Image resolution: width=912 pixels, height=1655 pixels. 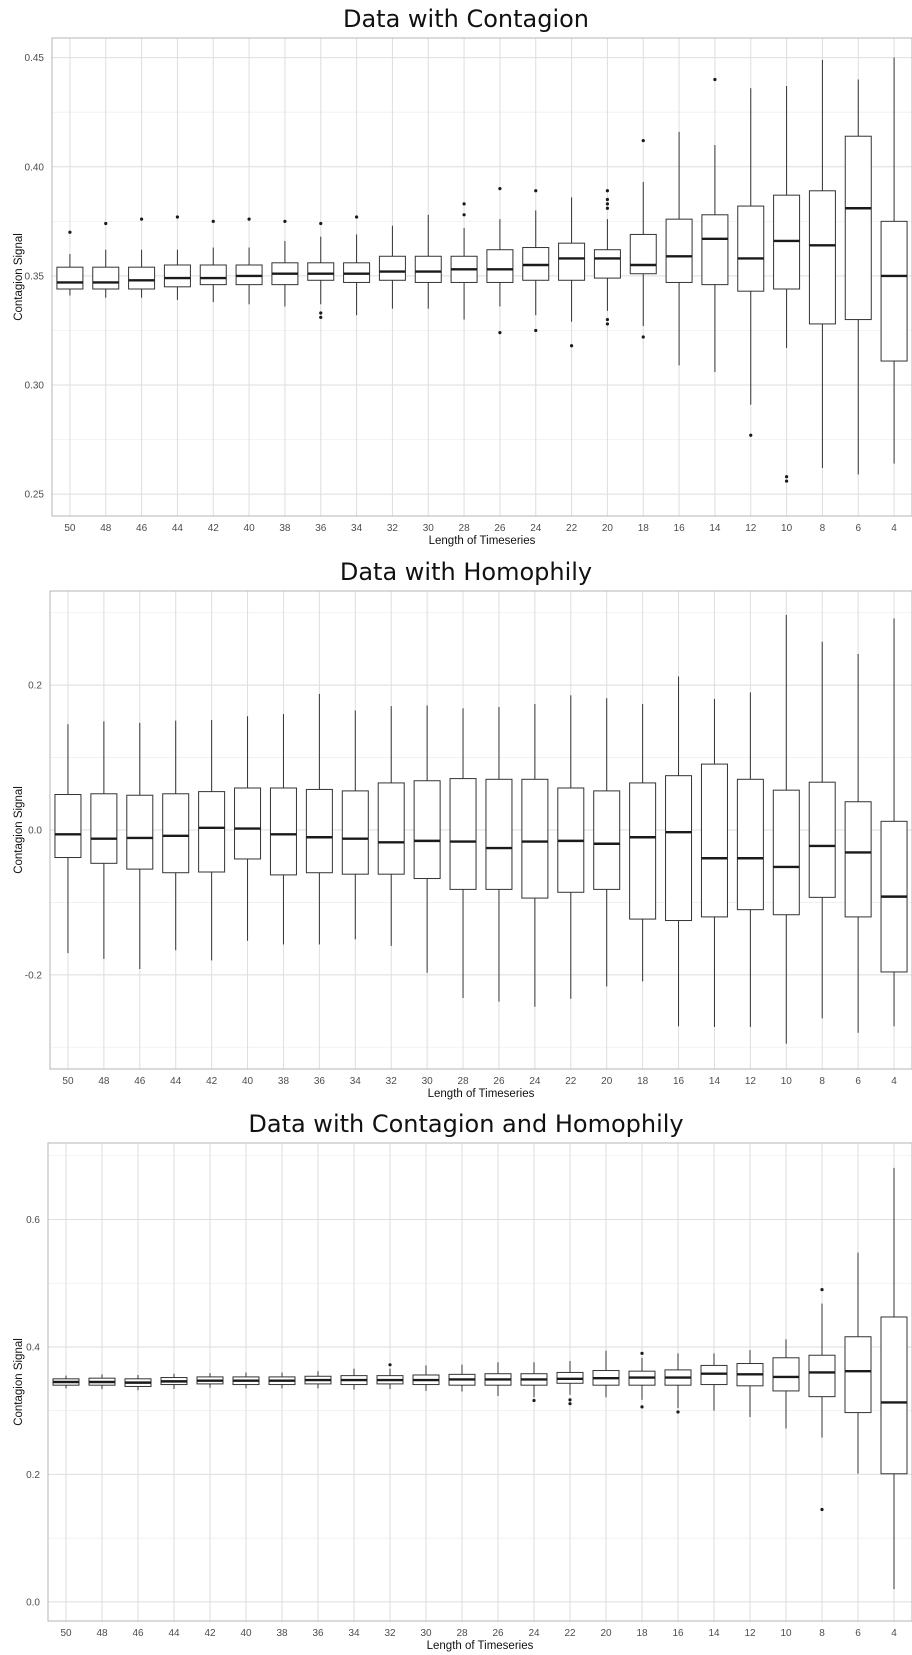 I want to click on y-tick-label: 0.6, so click(x=33, y=1220).